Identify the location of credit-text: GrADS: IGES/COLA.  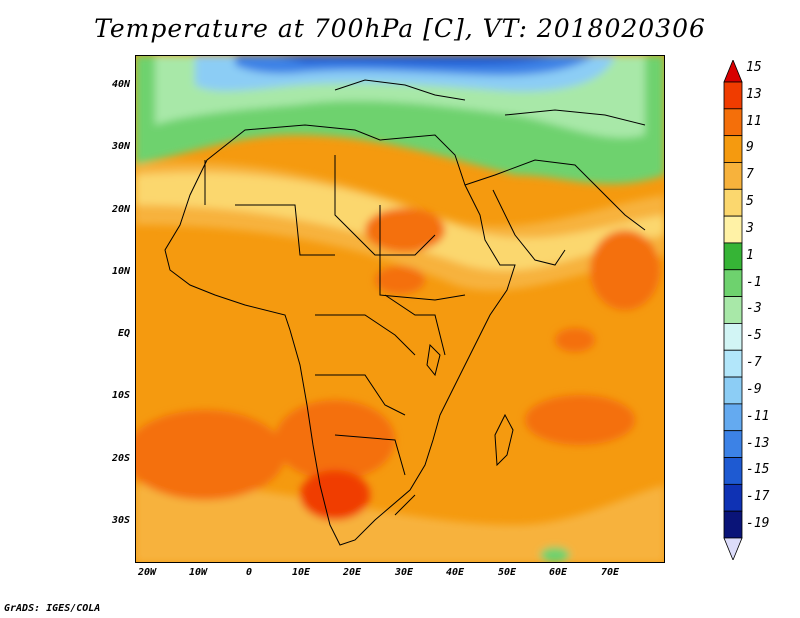
(52, 608).